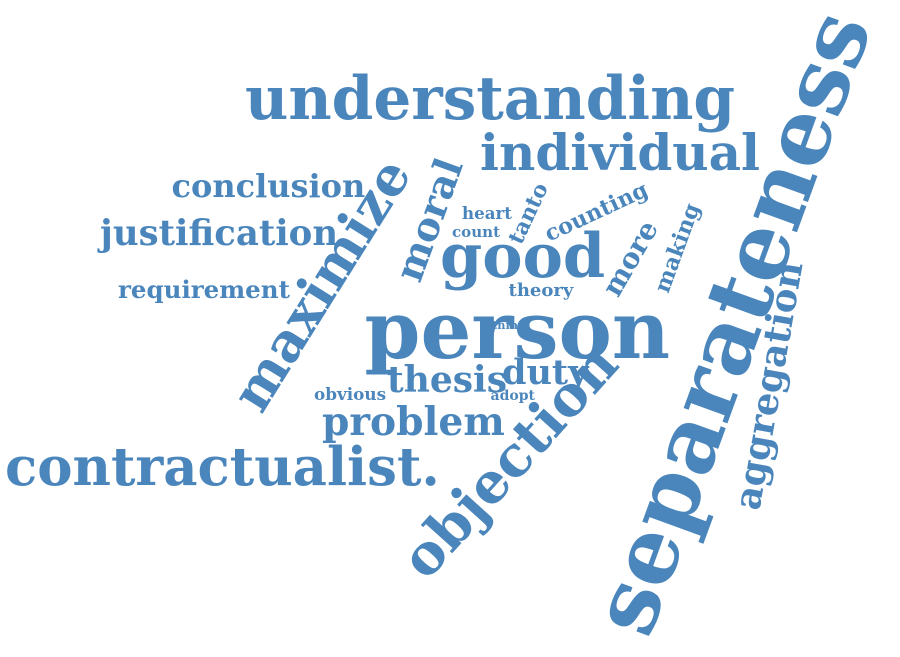  What do you see at coordinates (512, 396) in the screenshot?
I see `word-adopt: adopt` at bounding box center [512, 396].